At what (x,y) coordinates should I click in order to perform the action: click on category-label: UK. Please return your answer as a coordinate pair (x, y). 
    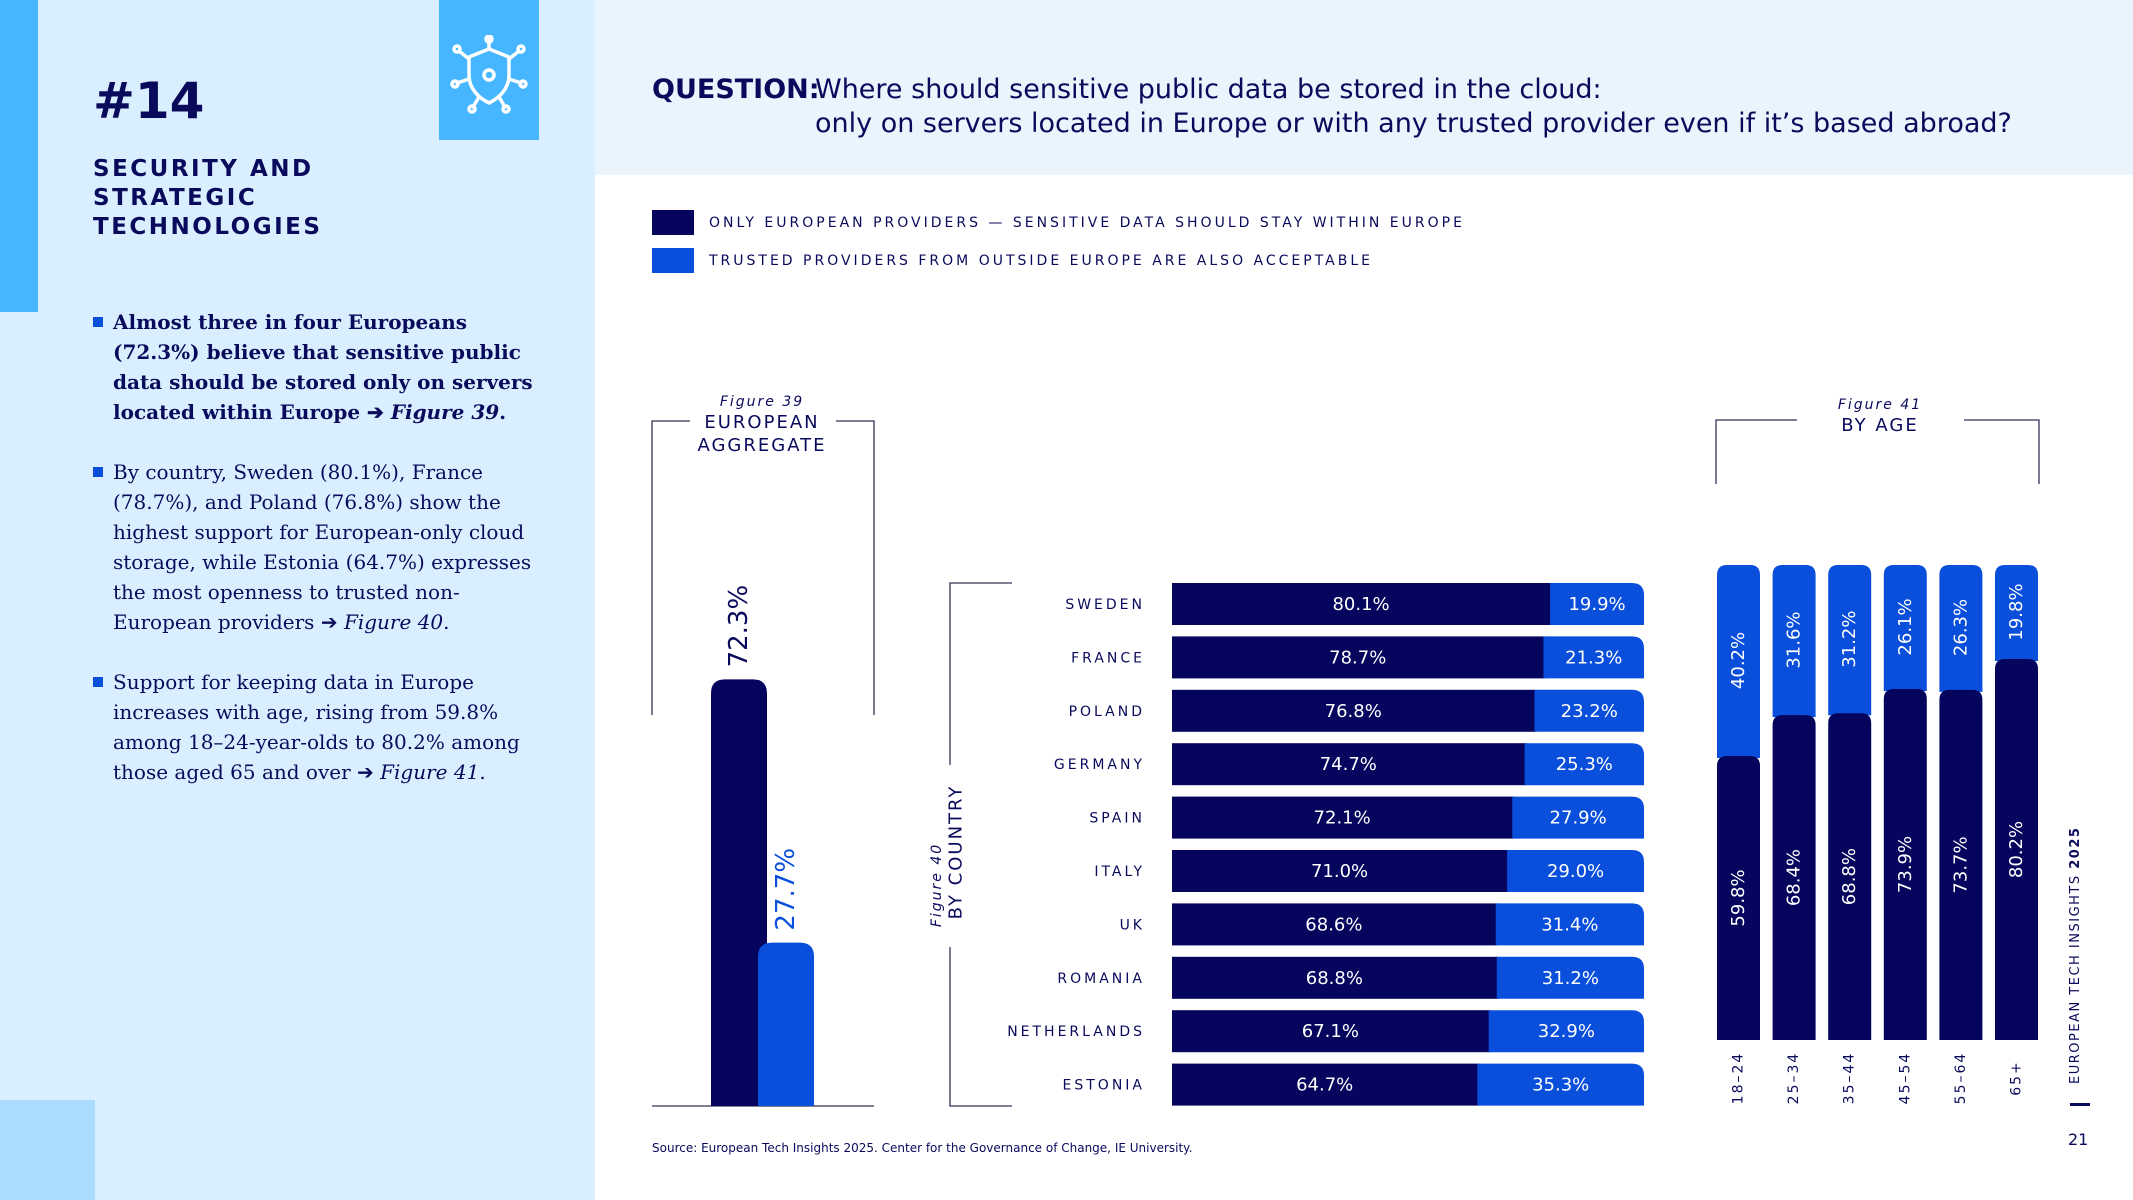
    Looking at the image, I should click on (1132, 925).